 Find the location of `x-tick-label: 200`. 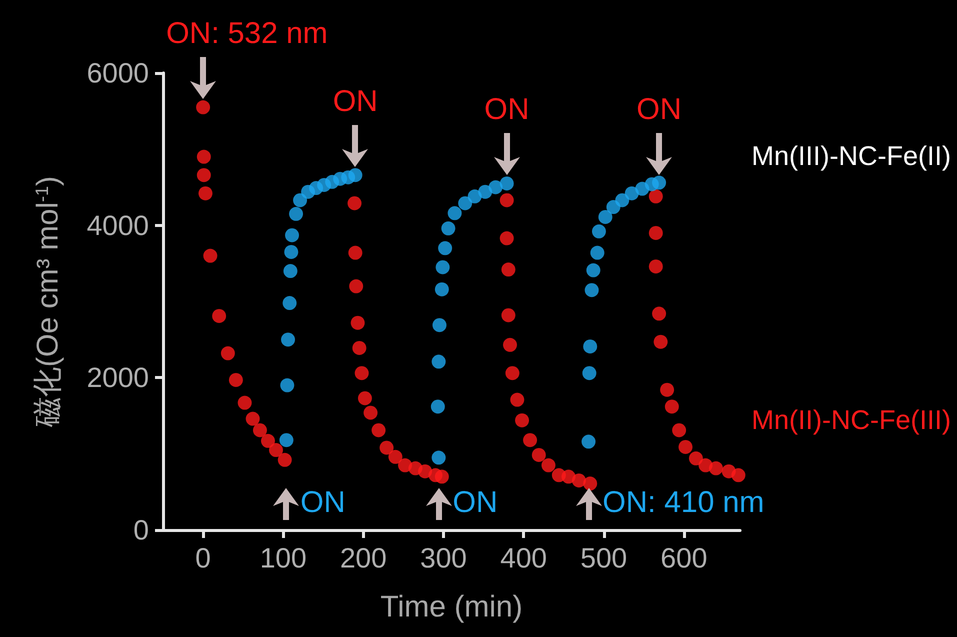

x-tick-label: 200 is located at coordinates (363, 558).